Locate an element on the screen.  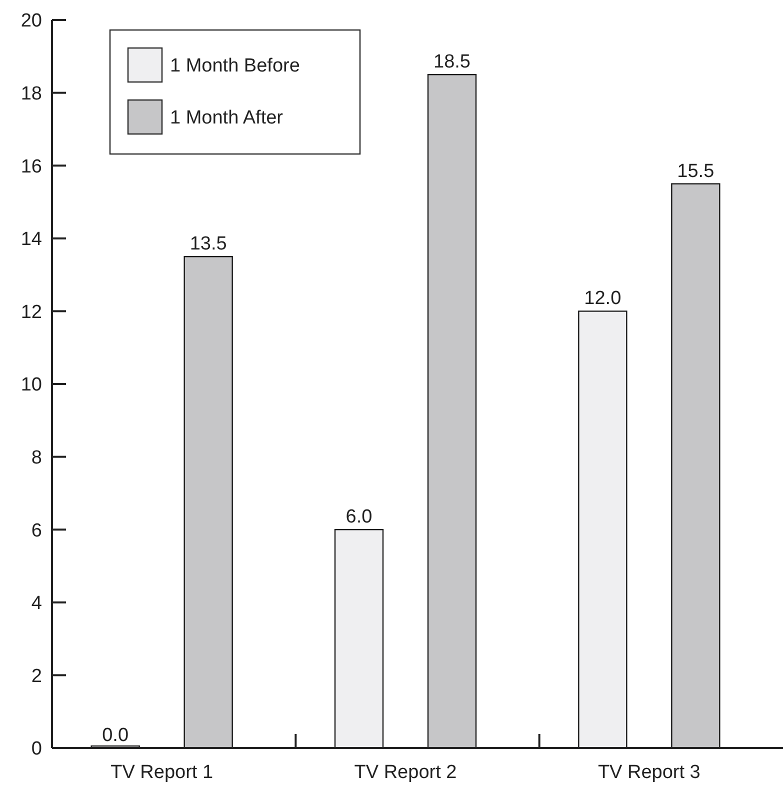
data-label: 15.5 is located at coordinates (695, 171).